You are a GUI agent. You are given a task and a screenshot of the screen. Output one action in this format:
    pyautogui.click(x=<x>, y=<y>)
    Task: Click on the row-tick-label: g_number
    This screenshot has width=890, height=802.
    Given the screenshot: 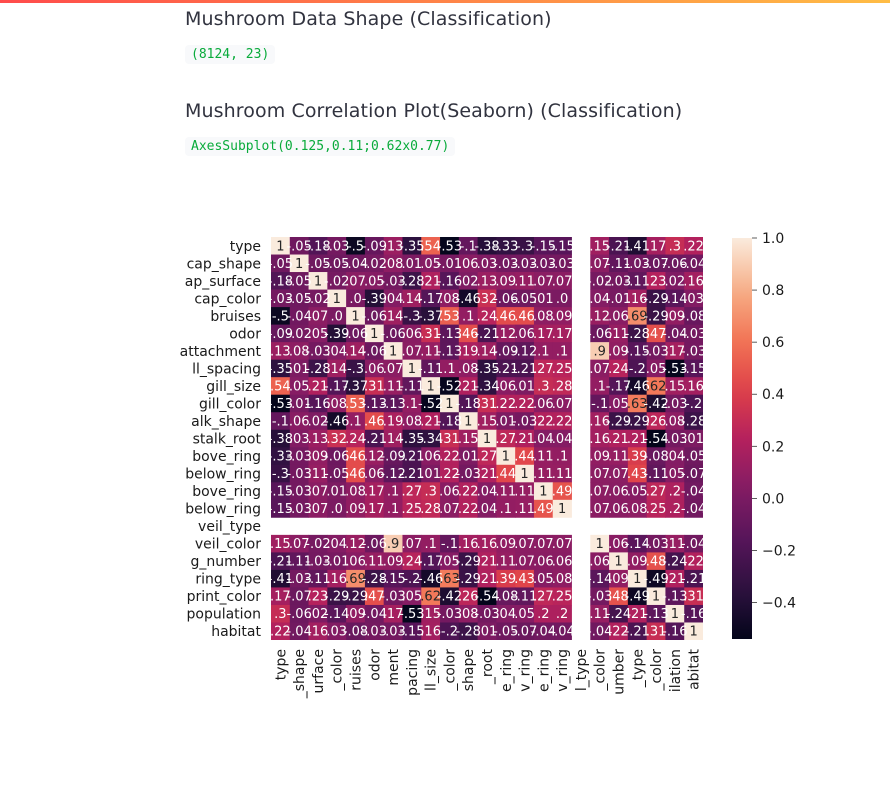 What is the action you would take?
    pyautogui.click(x=225, y=562)
    